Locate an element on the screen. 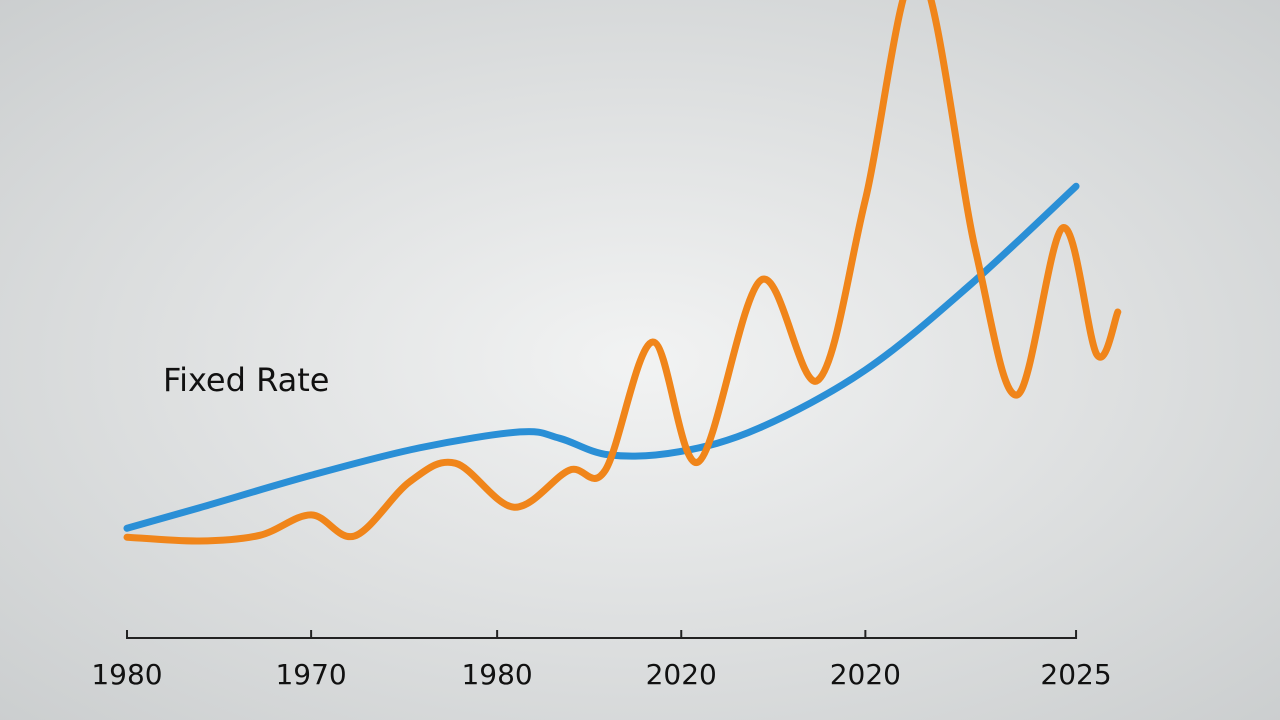  annotation: Fixed Rate is located at coordinates (246, 380).